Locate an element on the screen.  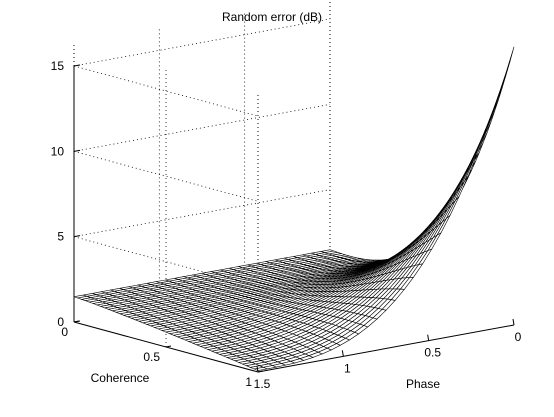
y-tick-label: 0 is located at coordinates (518, 337).